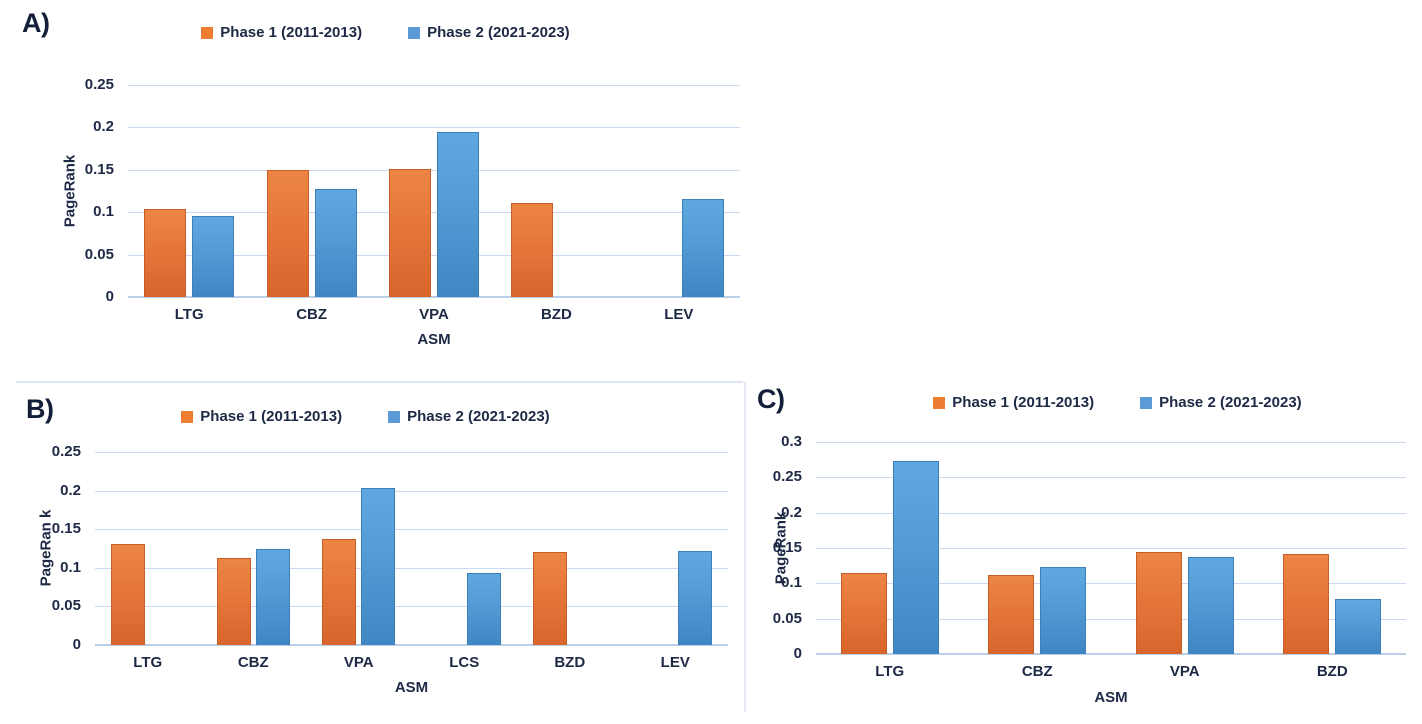  What do you see at coordinates (483, 609) in the screenshot?
I see `bar-phase2-LCS` at bounding box center [483, 609].